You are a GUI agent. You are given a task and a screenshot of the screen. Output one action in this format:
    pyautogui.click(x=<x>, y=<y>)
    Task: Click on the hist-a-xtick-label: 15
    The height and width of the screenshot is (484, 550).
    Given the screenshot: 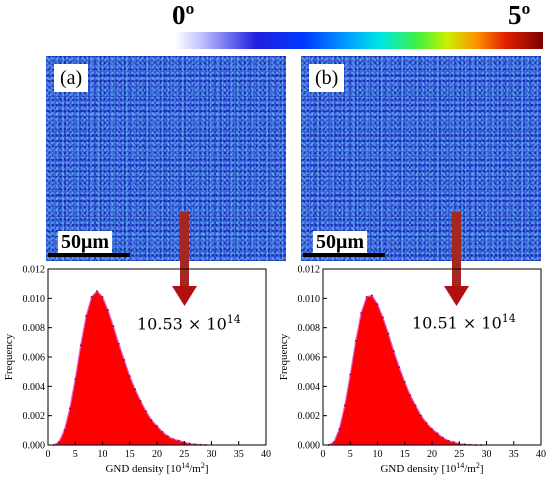 What is the action you would take?
    pyautogui.click(x=130, y=454)
    